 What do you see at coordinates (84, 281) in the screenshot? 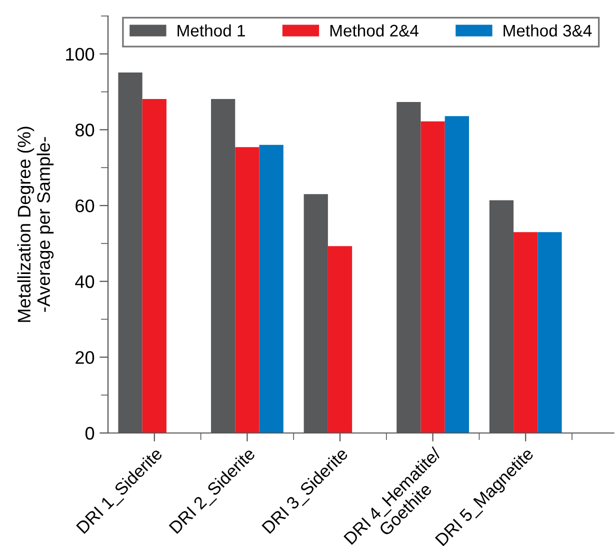
I see `y-tick-label: 40` at bounding box center [84, 281].